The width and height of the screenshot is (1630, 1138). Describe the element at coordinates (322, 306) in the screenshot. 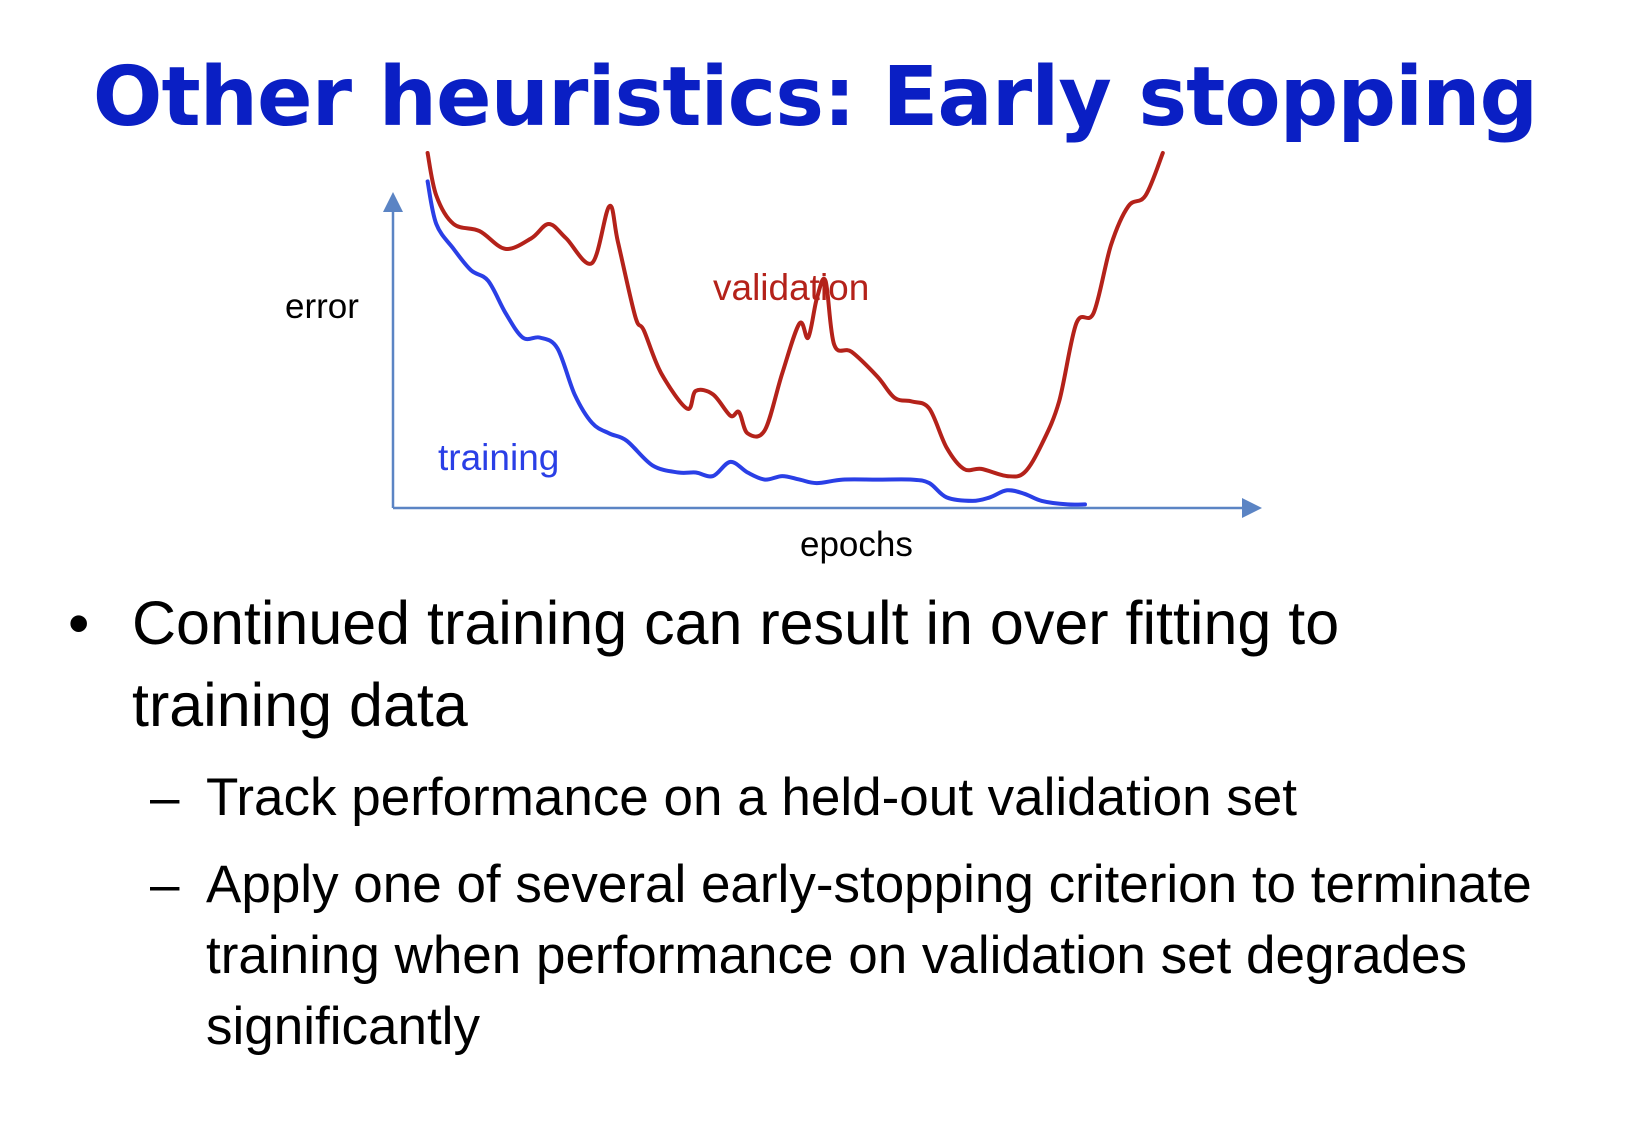

I see `y-axis-label: error` at that location.